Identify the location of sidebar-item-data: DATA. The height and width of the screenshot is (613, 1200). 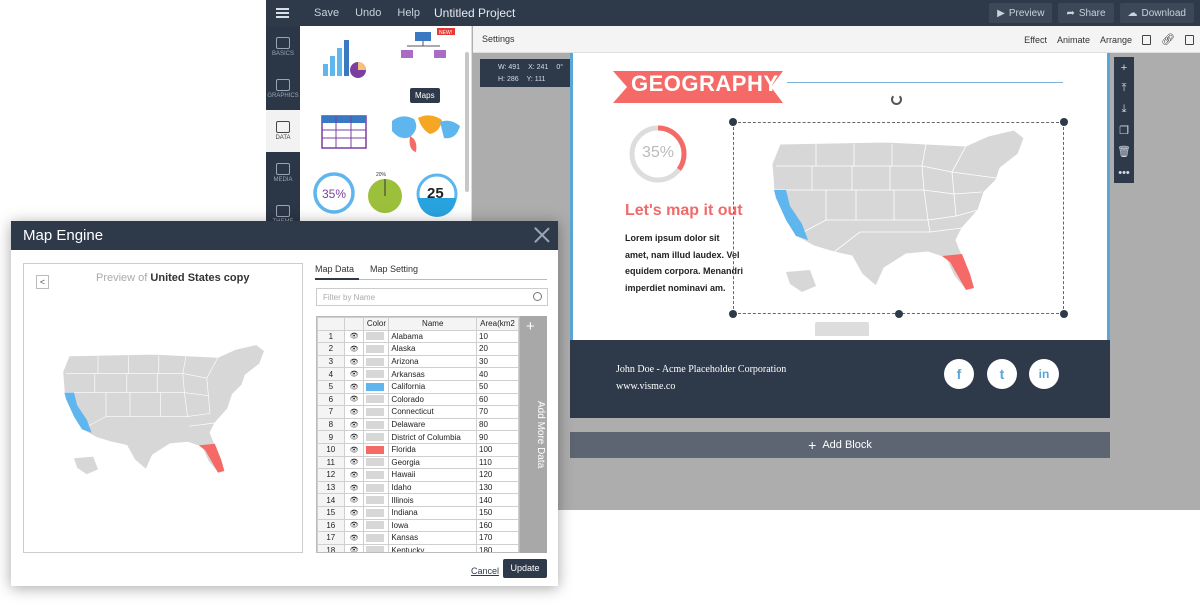
(283, 131).